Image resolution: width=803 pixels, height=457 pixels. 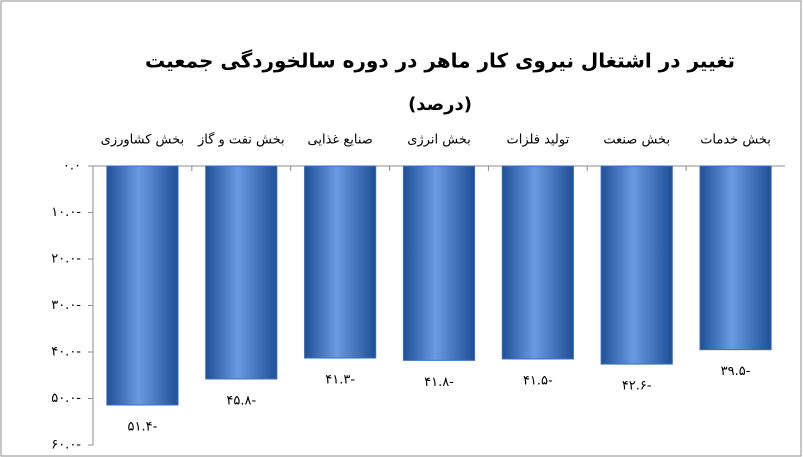 What do you see at coordinates (66, 398) in the screenshot?
I see `y-tick-label: ۵۰.۰-` at bounding box center [66, 398].